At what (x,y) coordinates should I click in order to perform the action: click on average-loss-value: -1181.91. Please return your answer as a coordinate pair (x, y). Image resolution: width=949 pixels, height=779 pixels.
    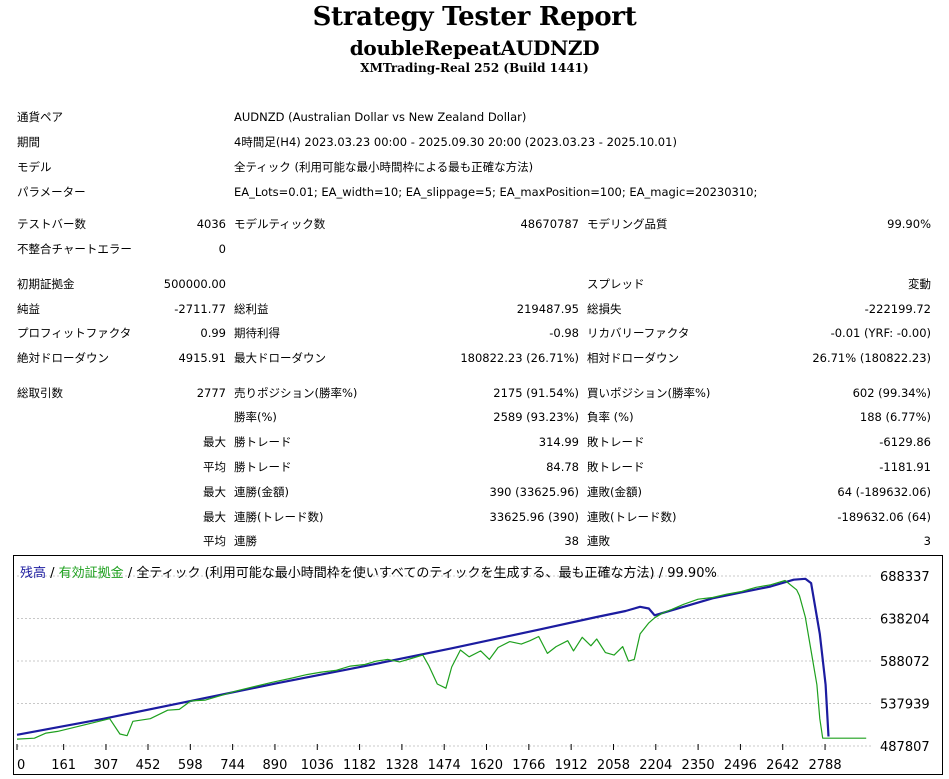
    Looking at the image, I should click on (905, 467).